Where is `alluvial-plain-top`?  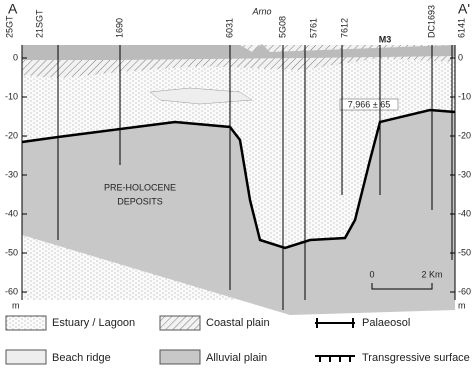
alluvial-plain-top is located at coordinates (238, 52).